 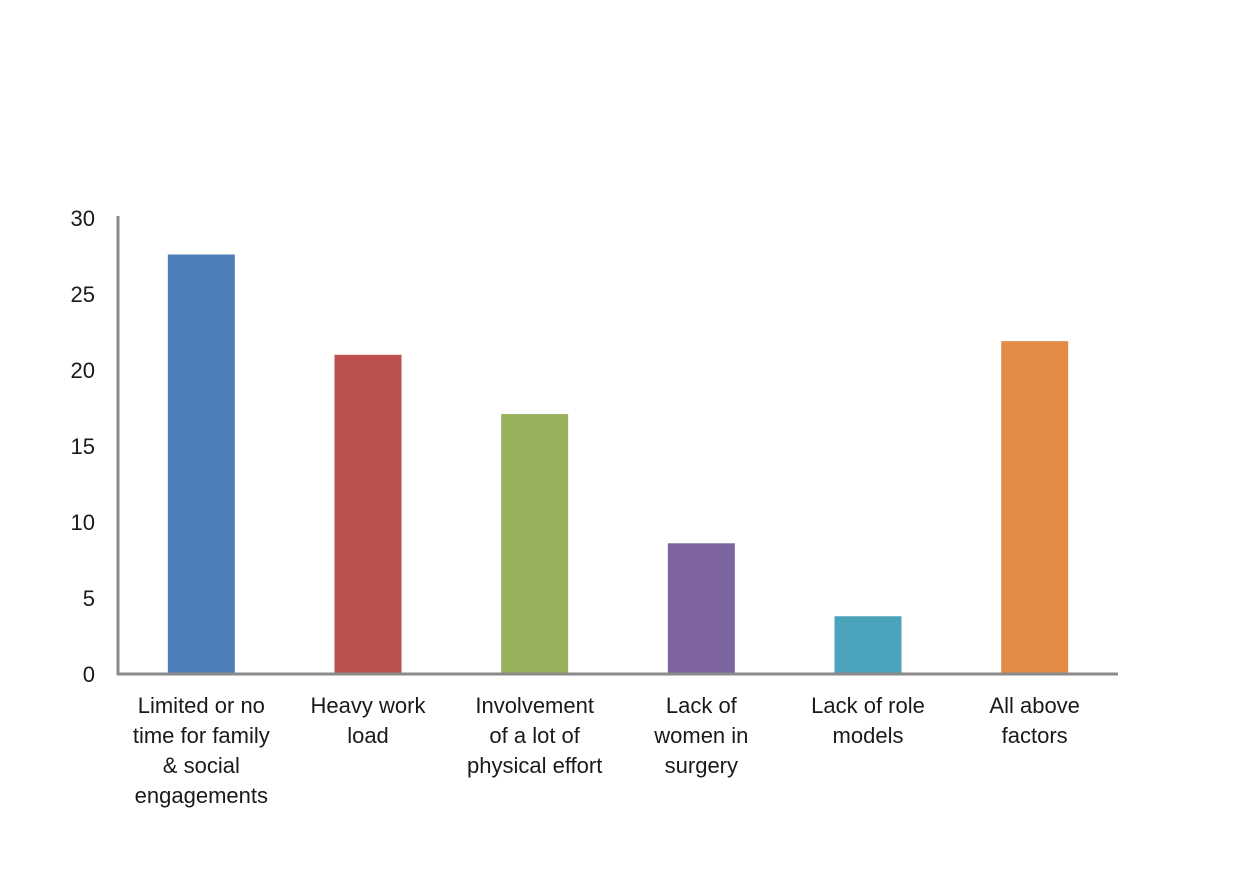 I want to click on x-tick-label-line: models, so click(x=868, y=735).